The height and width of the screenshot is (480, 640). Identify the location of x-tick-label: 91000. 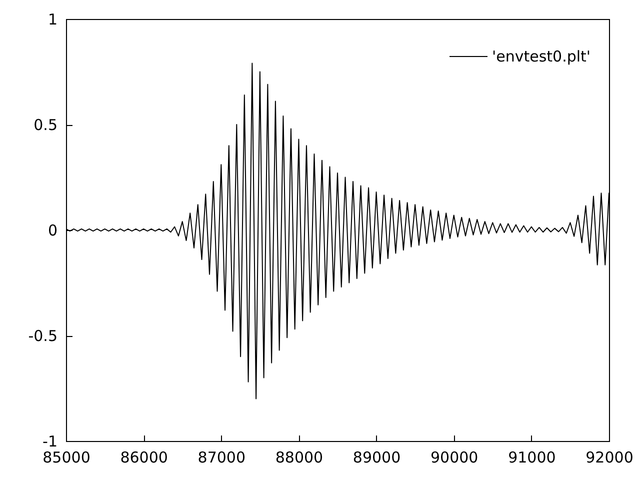
(532, 457).